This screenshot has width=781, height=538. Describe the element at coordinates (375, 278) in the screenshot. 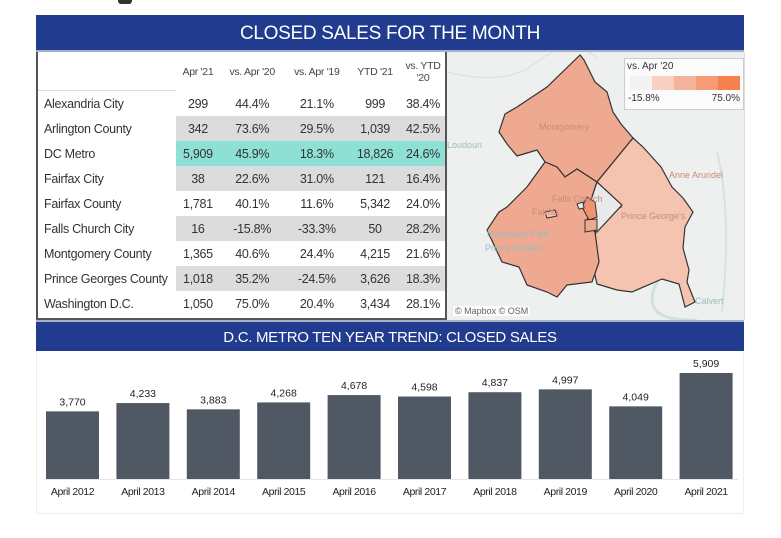

I see `cell-ytd21: 3,626` at that location.